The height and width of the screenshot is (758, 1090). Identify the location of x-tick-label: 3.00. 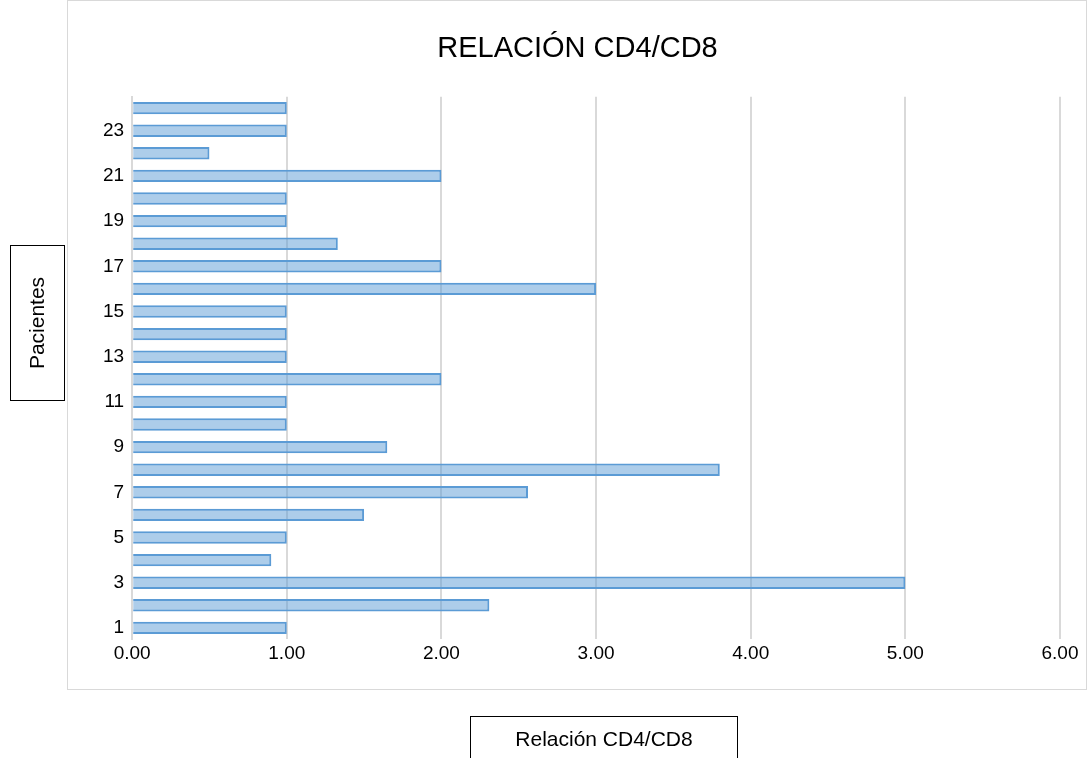
(596, 652).